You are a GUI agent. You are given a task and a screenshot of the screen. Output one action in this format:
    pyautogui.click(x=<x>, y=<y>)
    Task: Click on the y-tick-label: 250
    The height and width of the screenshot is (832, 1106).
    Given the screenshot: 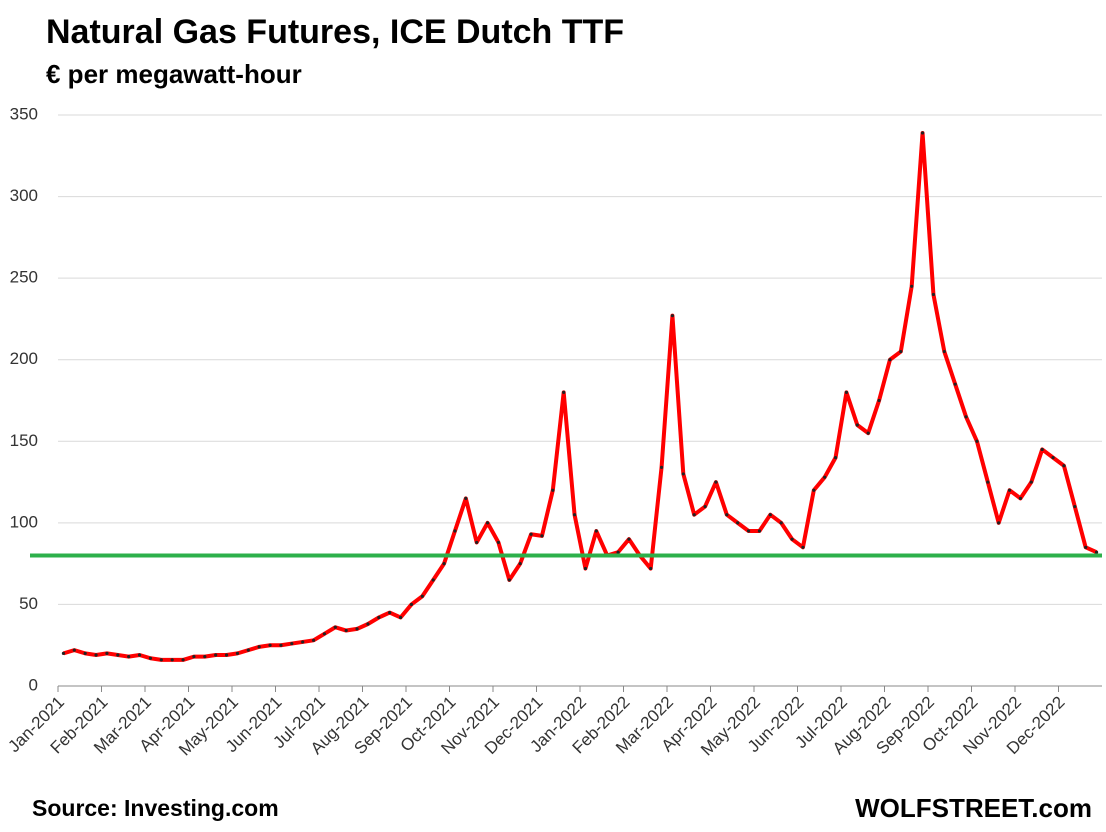 What is the action you would take?
    pyautogui.click(x=24, y=277)
    